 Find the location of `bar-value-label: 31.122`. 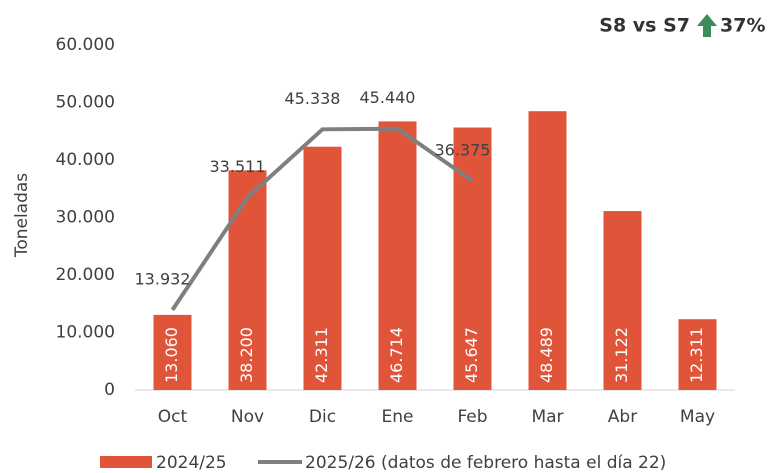

bar-value-label: 31.122 is located at coordinates (621, 355).